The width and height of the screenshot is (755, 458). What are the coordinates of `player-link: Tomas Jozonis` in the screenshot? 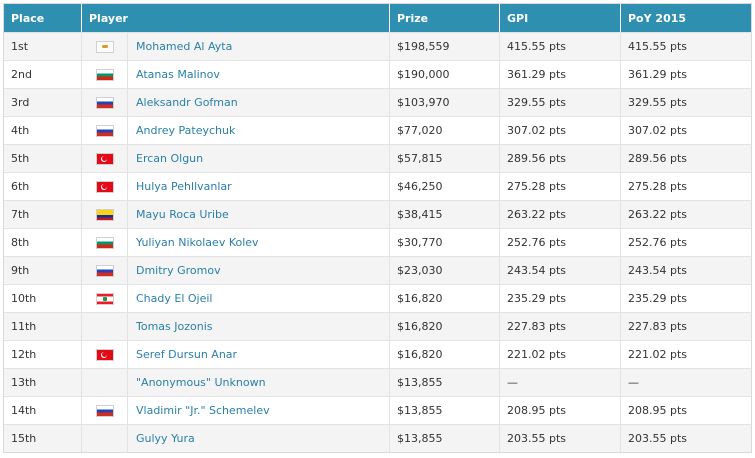 It's located at (174, 326).